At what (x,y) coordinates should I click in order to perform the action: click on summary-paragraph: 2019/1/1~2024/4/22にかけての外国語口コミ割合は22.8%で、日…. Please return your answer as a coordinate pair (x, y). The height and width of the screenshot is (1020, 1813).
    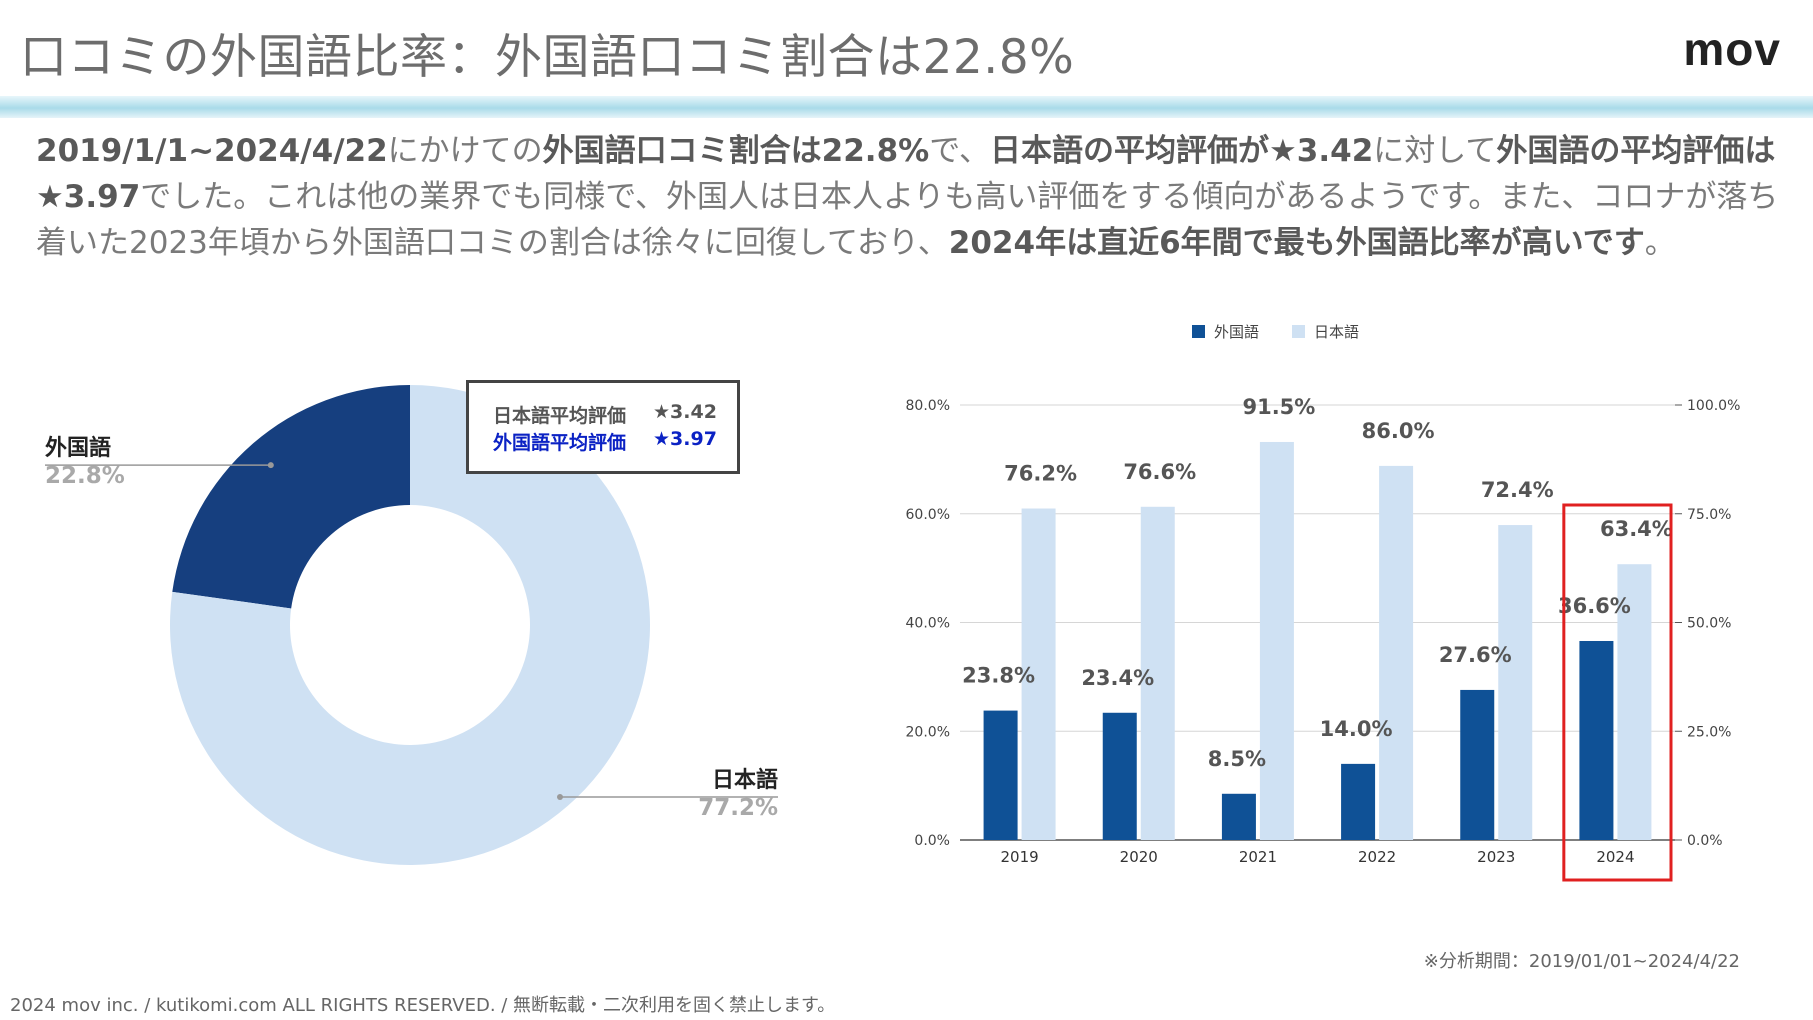
    Looking at the image, I should click on (908, 197).